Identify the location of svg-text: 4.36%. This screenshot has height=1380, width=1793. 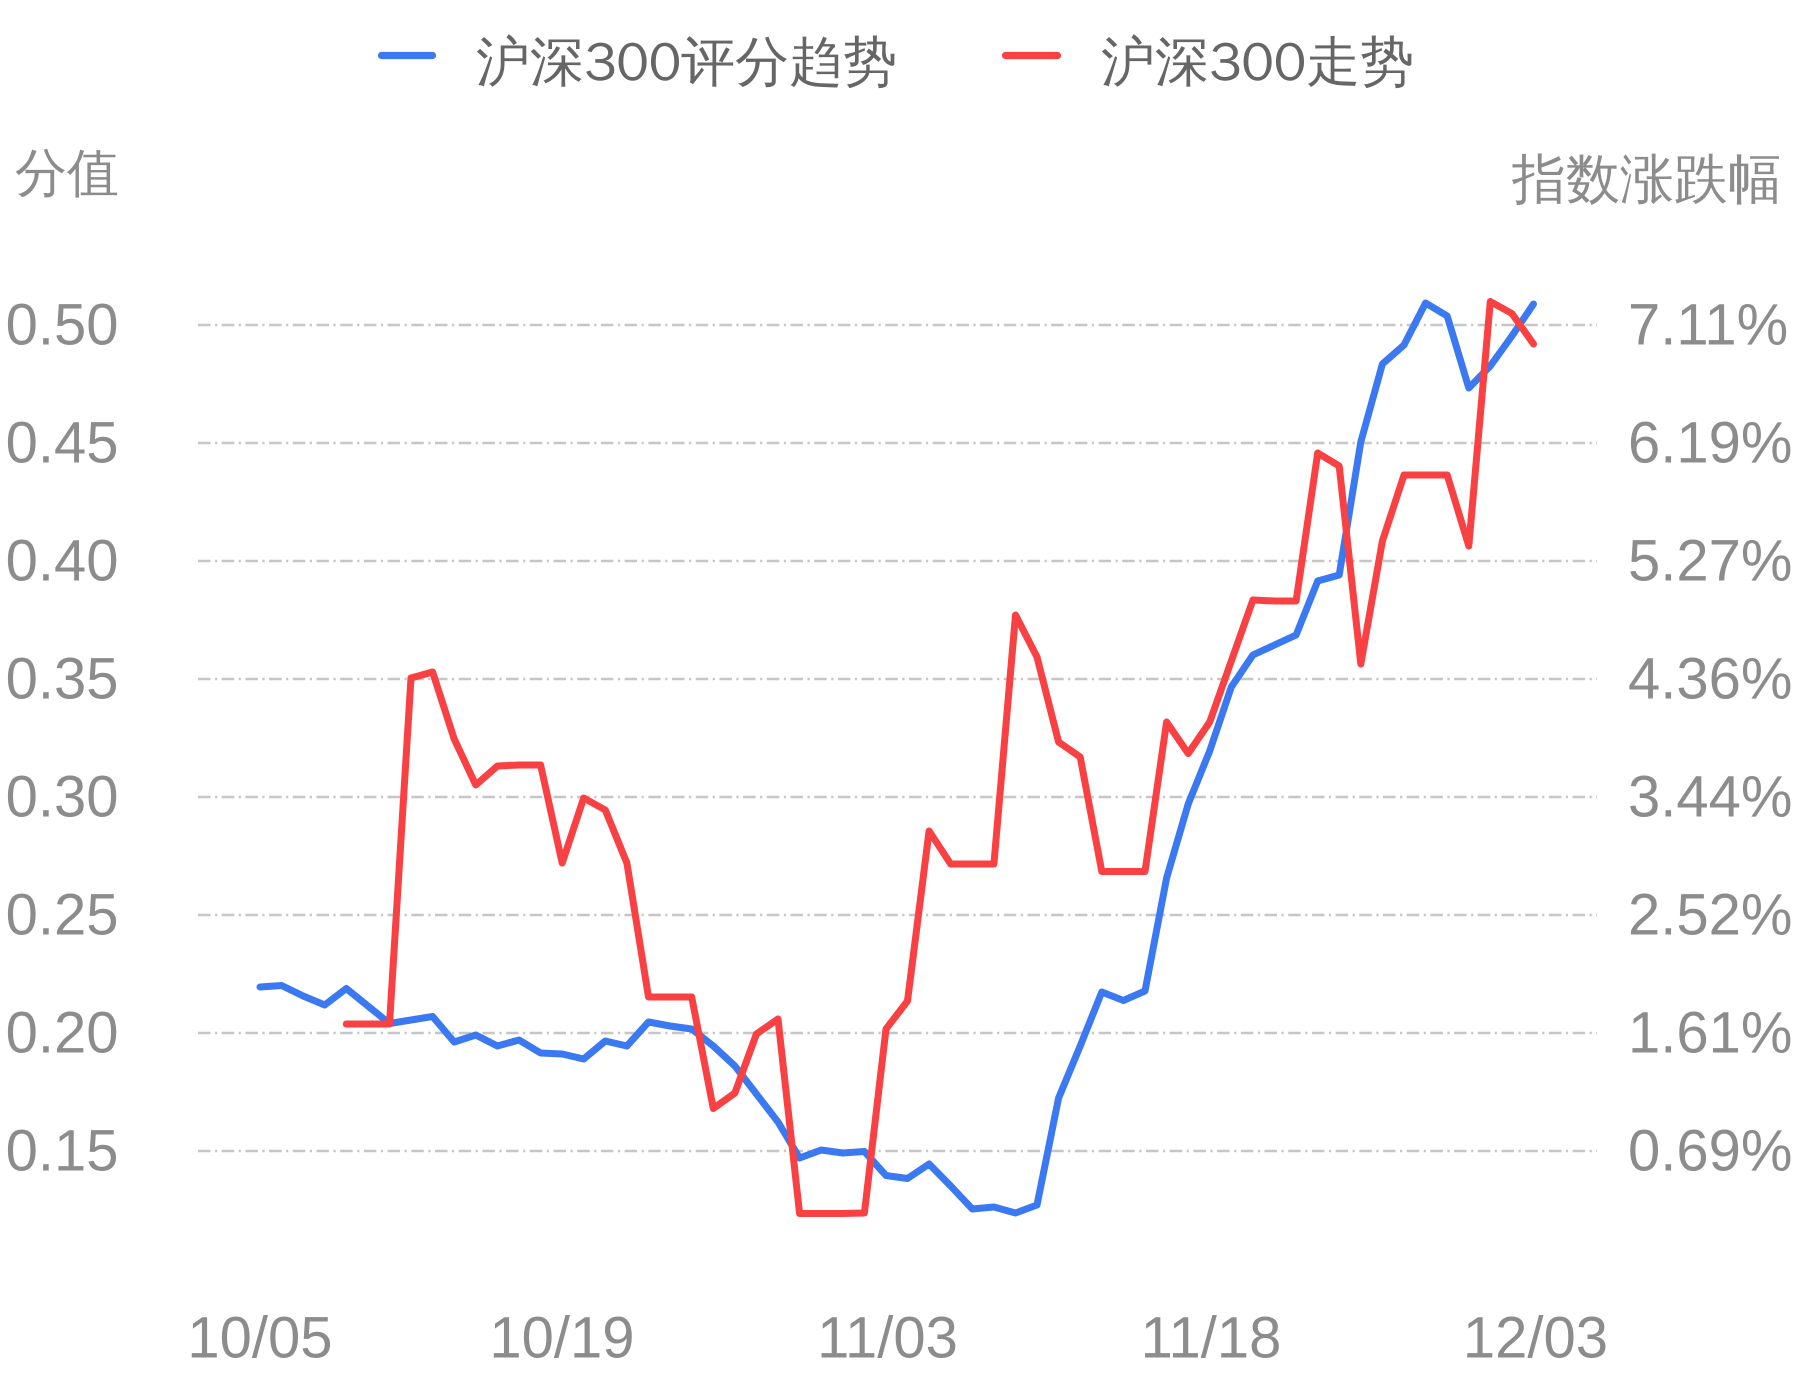
(1710, 679).